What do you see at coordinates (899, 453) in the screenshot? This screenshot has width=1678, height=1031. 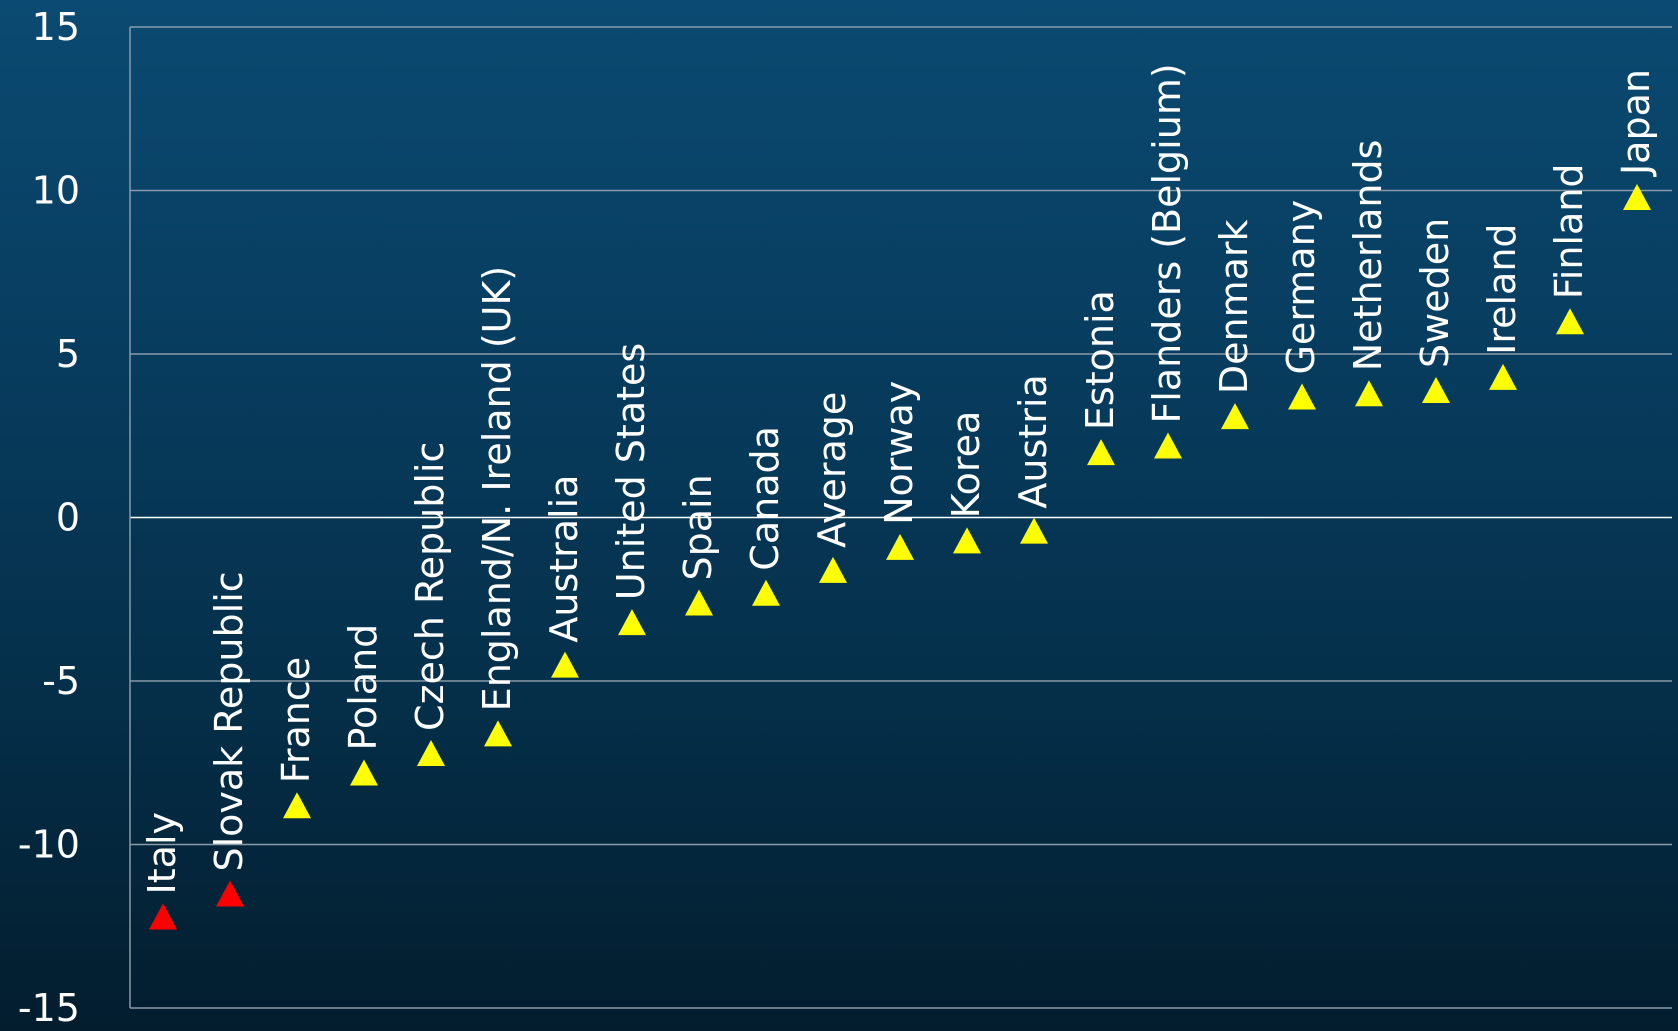 I see `point-label: Norway` at bounding box center [899, 453].